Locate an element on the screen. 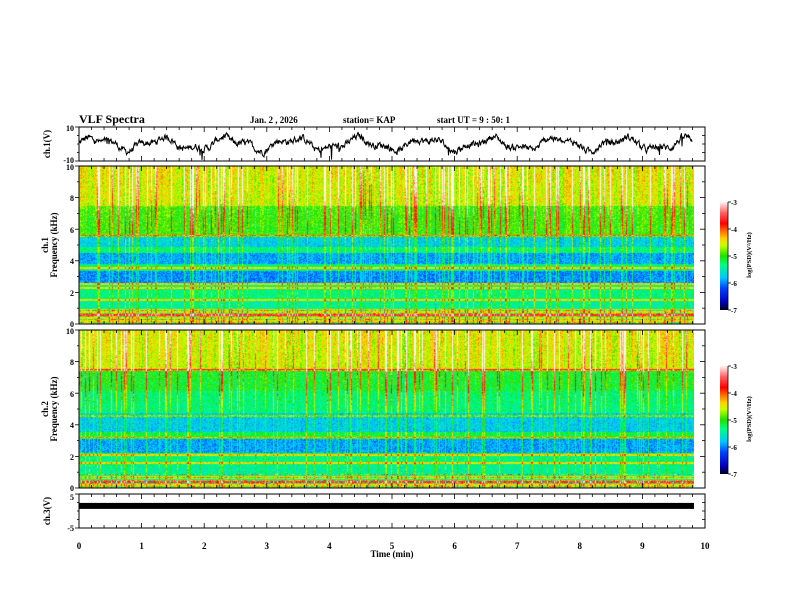 The height and width of the screenshot is (612, 792). xtick-5: 5 is located at coordinates (392, 546).